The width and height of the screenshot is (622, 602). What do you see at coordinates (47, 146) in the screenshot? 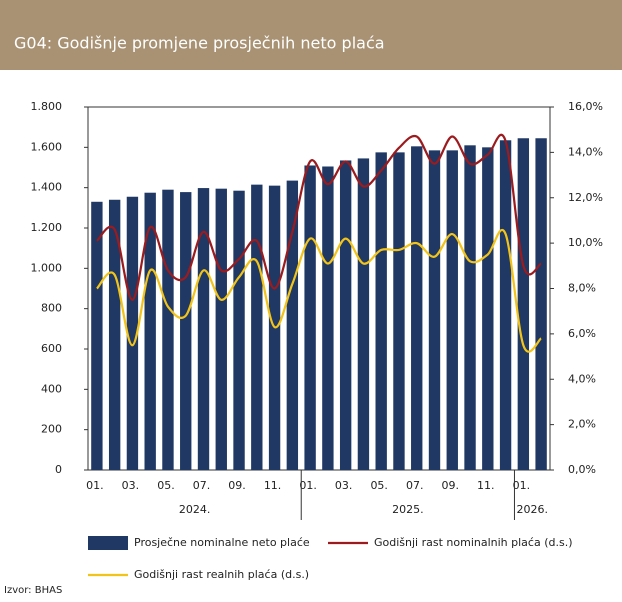
I see `y-tick-label: 1.600` at bounding box center [47, 146].